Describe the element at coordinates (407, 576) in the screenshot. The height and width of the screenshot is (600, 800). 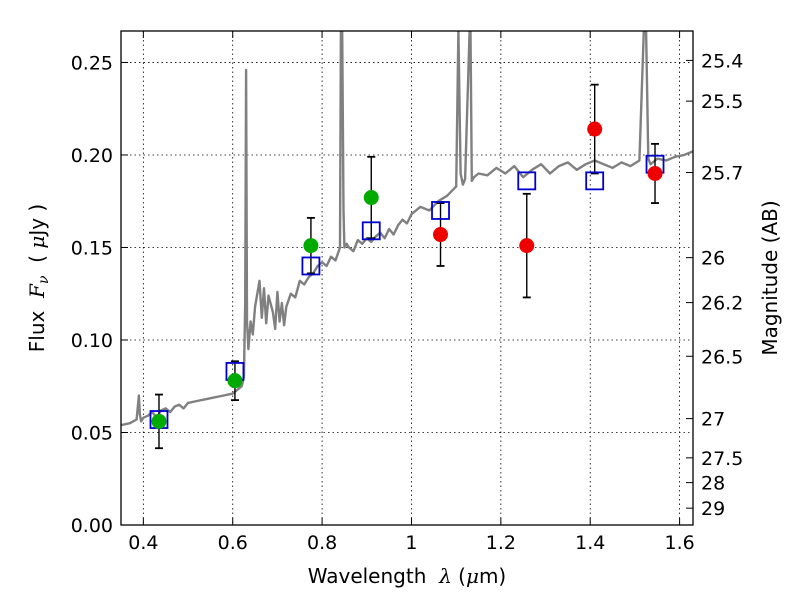
I see `x-axis-label: Wavelength λ (μm)` at that location.